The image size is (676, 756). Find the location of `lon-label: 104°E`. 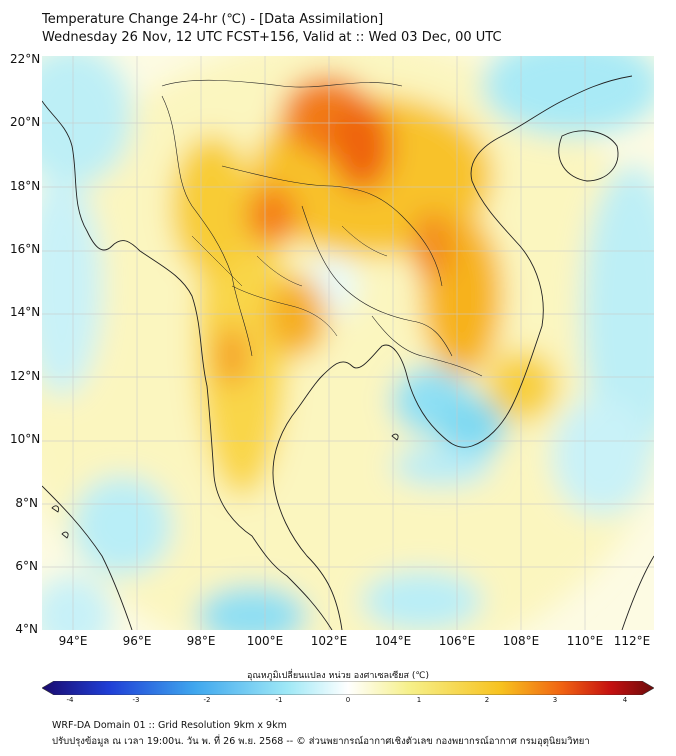

lon-label: 104°E is located at coordinates (393, 641).